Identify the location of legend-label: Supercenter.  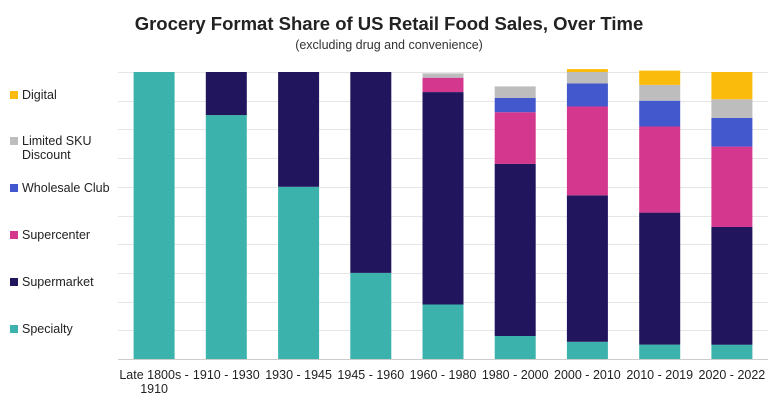
(56, 235).